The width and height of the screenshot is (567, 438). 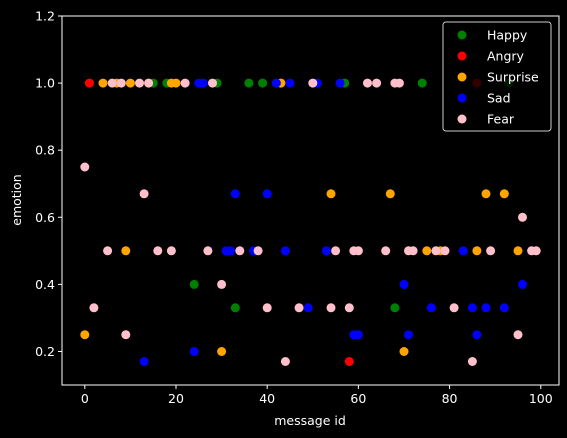 What do you see at coordinates (462, 98) in the screenshot?
I see `legend-marker-sad` at bounding box center [462, 98].